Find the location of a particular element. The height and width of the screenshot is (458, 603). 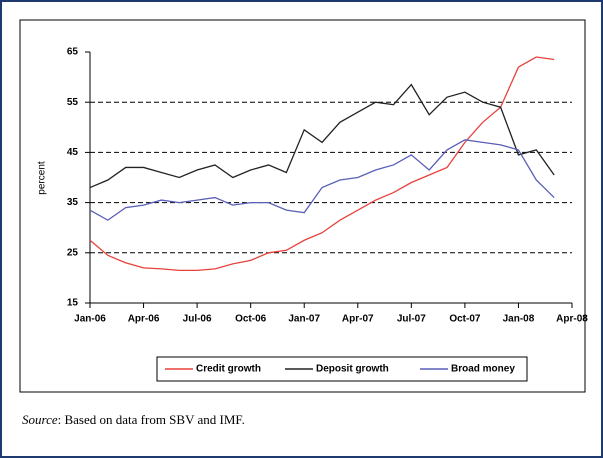

y-tick-label: 15 is located at coordinates (73, 303).